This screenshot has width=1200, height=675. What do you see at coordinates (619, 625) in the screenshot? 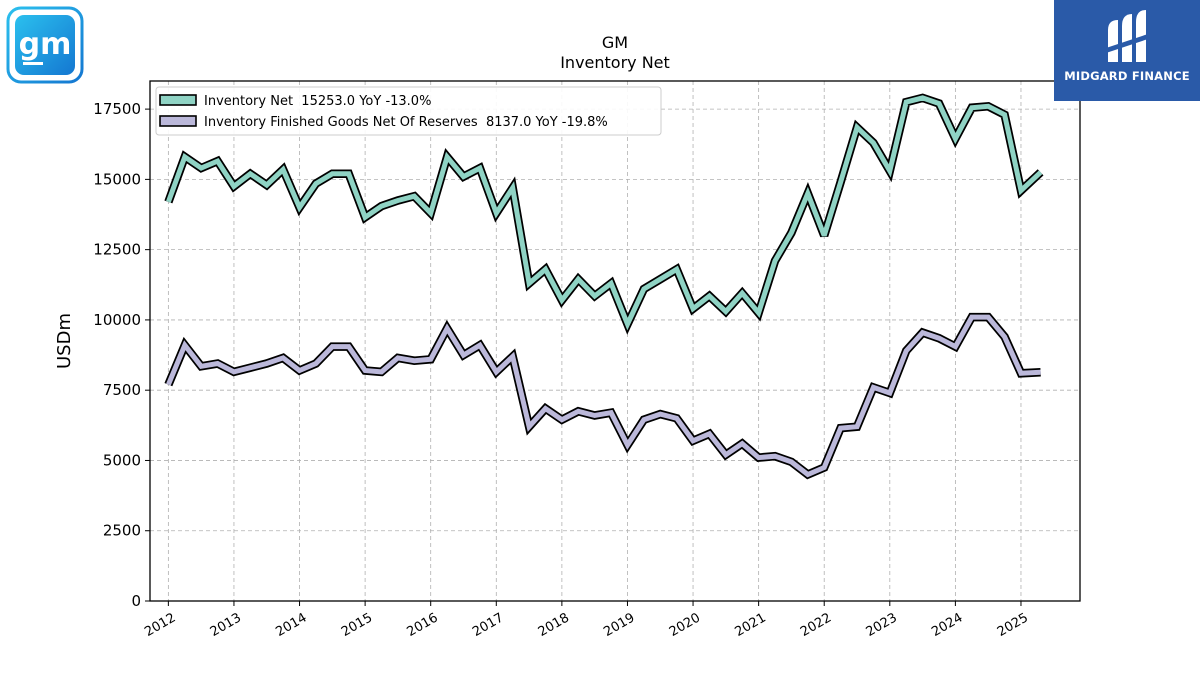
I see `x-tick-label: 2019` at bounding box center [619, 625].